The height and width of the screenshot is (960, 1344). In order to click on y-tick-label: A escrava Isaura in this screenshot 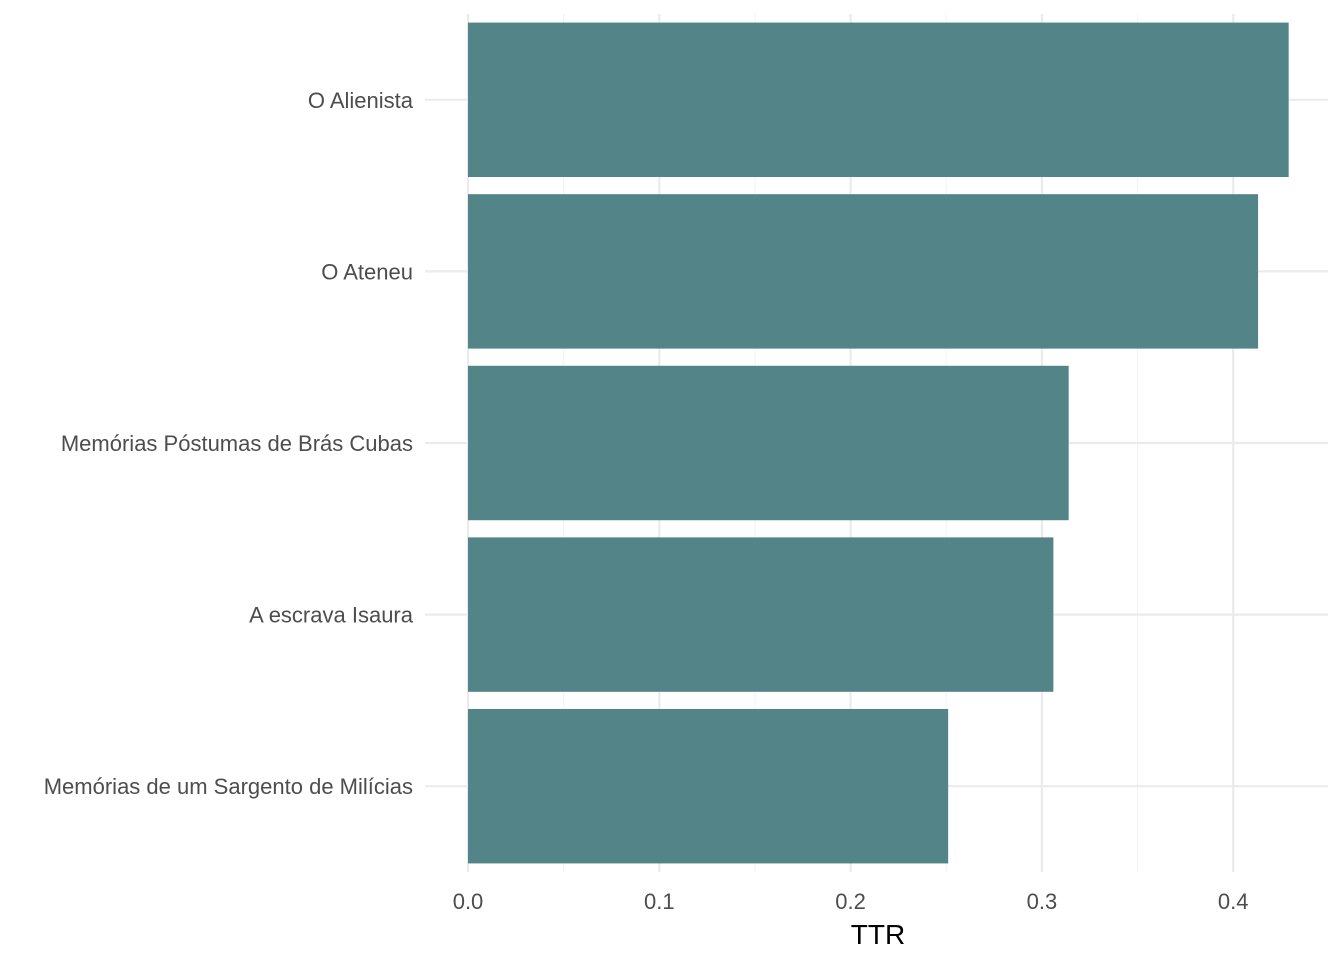, I will do `click(331, 615)`.